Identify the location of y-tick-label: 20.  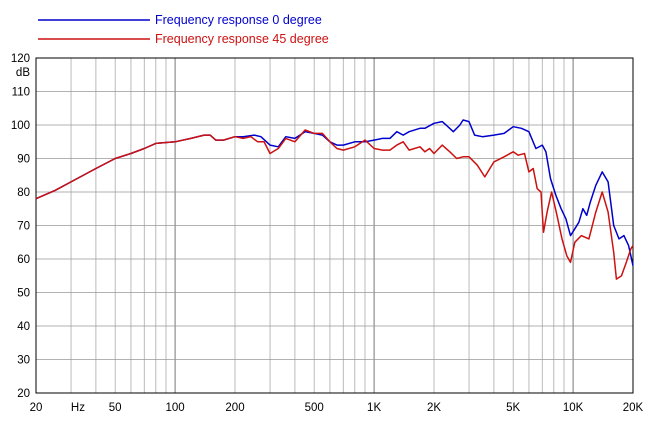
(23, 394).